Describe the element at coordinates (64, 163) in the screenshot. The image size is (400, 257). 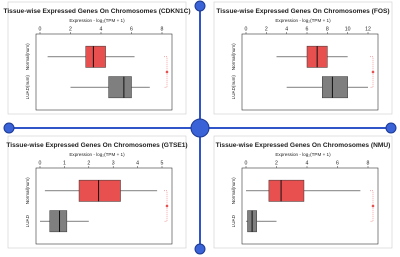
I see `x-tick-label: 1` at that location.